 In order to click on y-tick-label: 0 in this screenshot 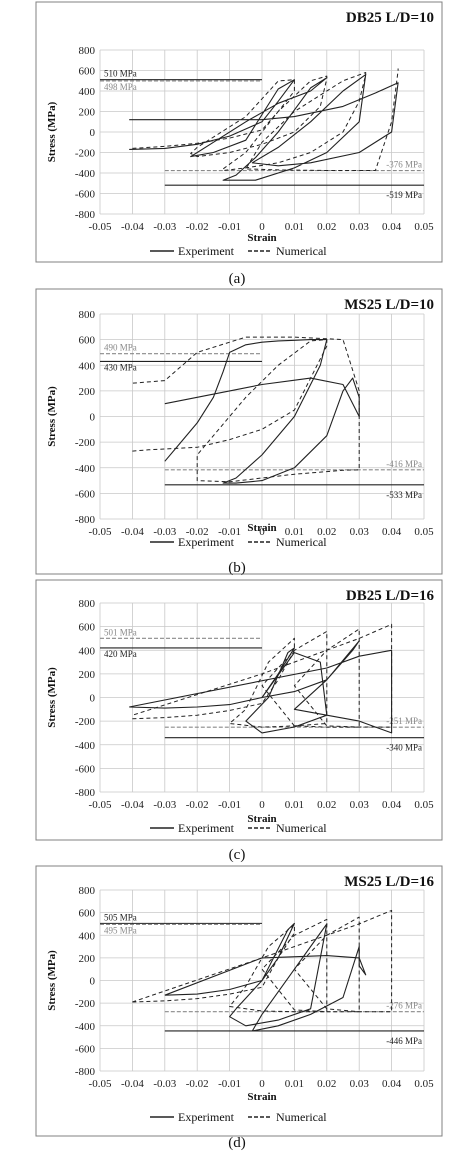, I will do `click(93, 699)`.